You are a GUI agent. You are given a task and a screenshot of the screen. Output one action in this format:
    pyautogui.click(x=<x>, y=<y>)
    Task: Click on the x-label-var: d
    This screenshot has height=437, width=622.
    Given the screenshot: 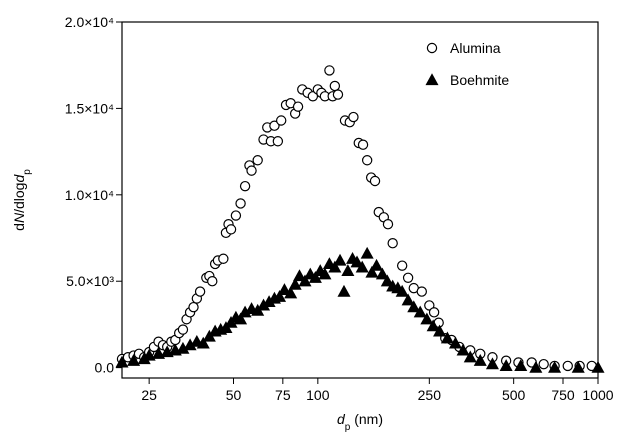 What is the action you would take?
    pyautogui.click(x=341, y=419)
    